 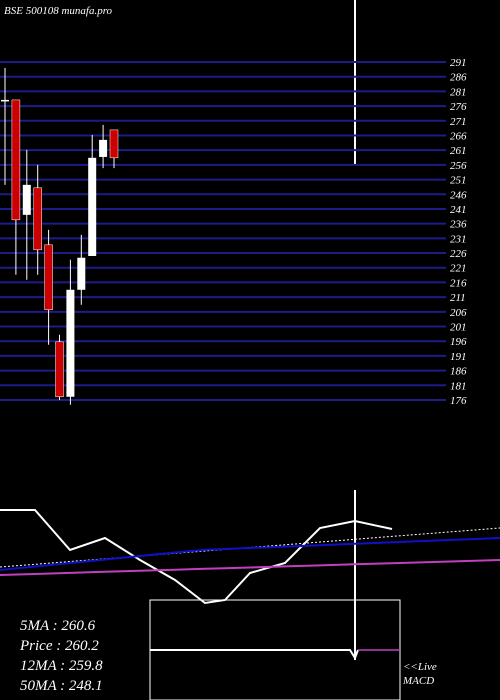 What do you see at coordinates (458, 166) in the screenshot?
I see `y-tick-label: 256` at bounding box center [458, 166].